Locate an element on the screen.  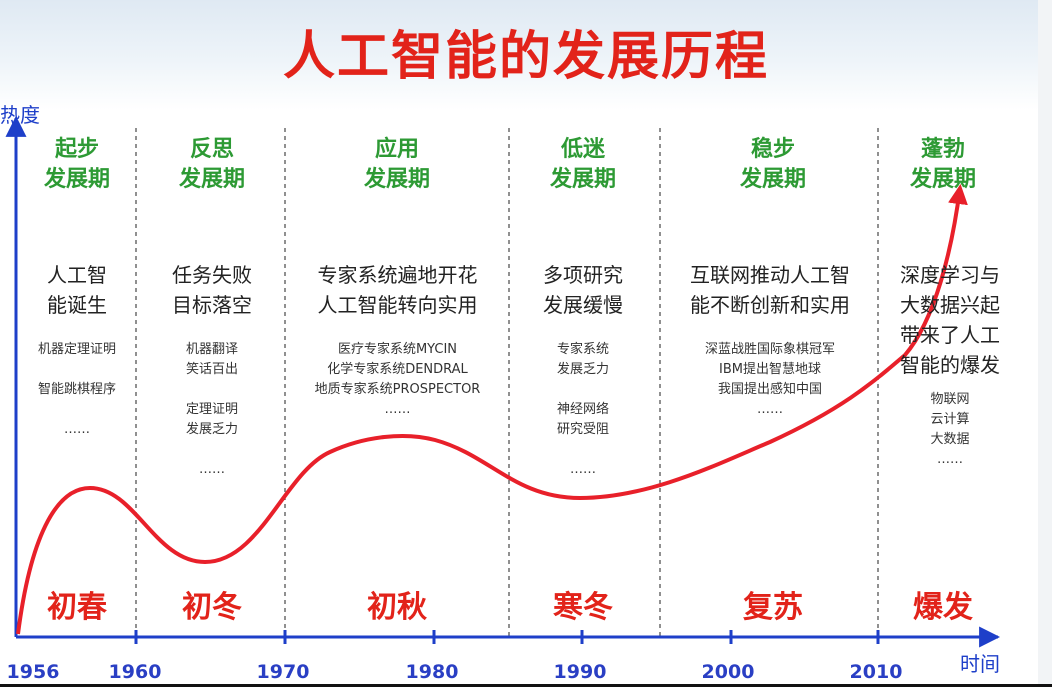
year-label: 1980 is located at coordinates (432, 672).